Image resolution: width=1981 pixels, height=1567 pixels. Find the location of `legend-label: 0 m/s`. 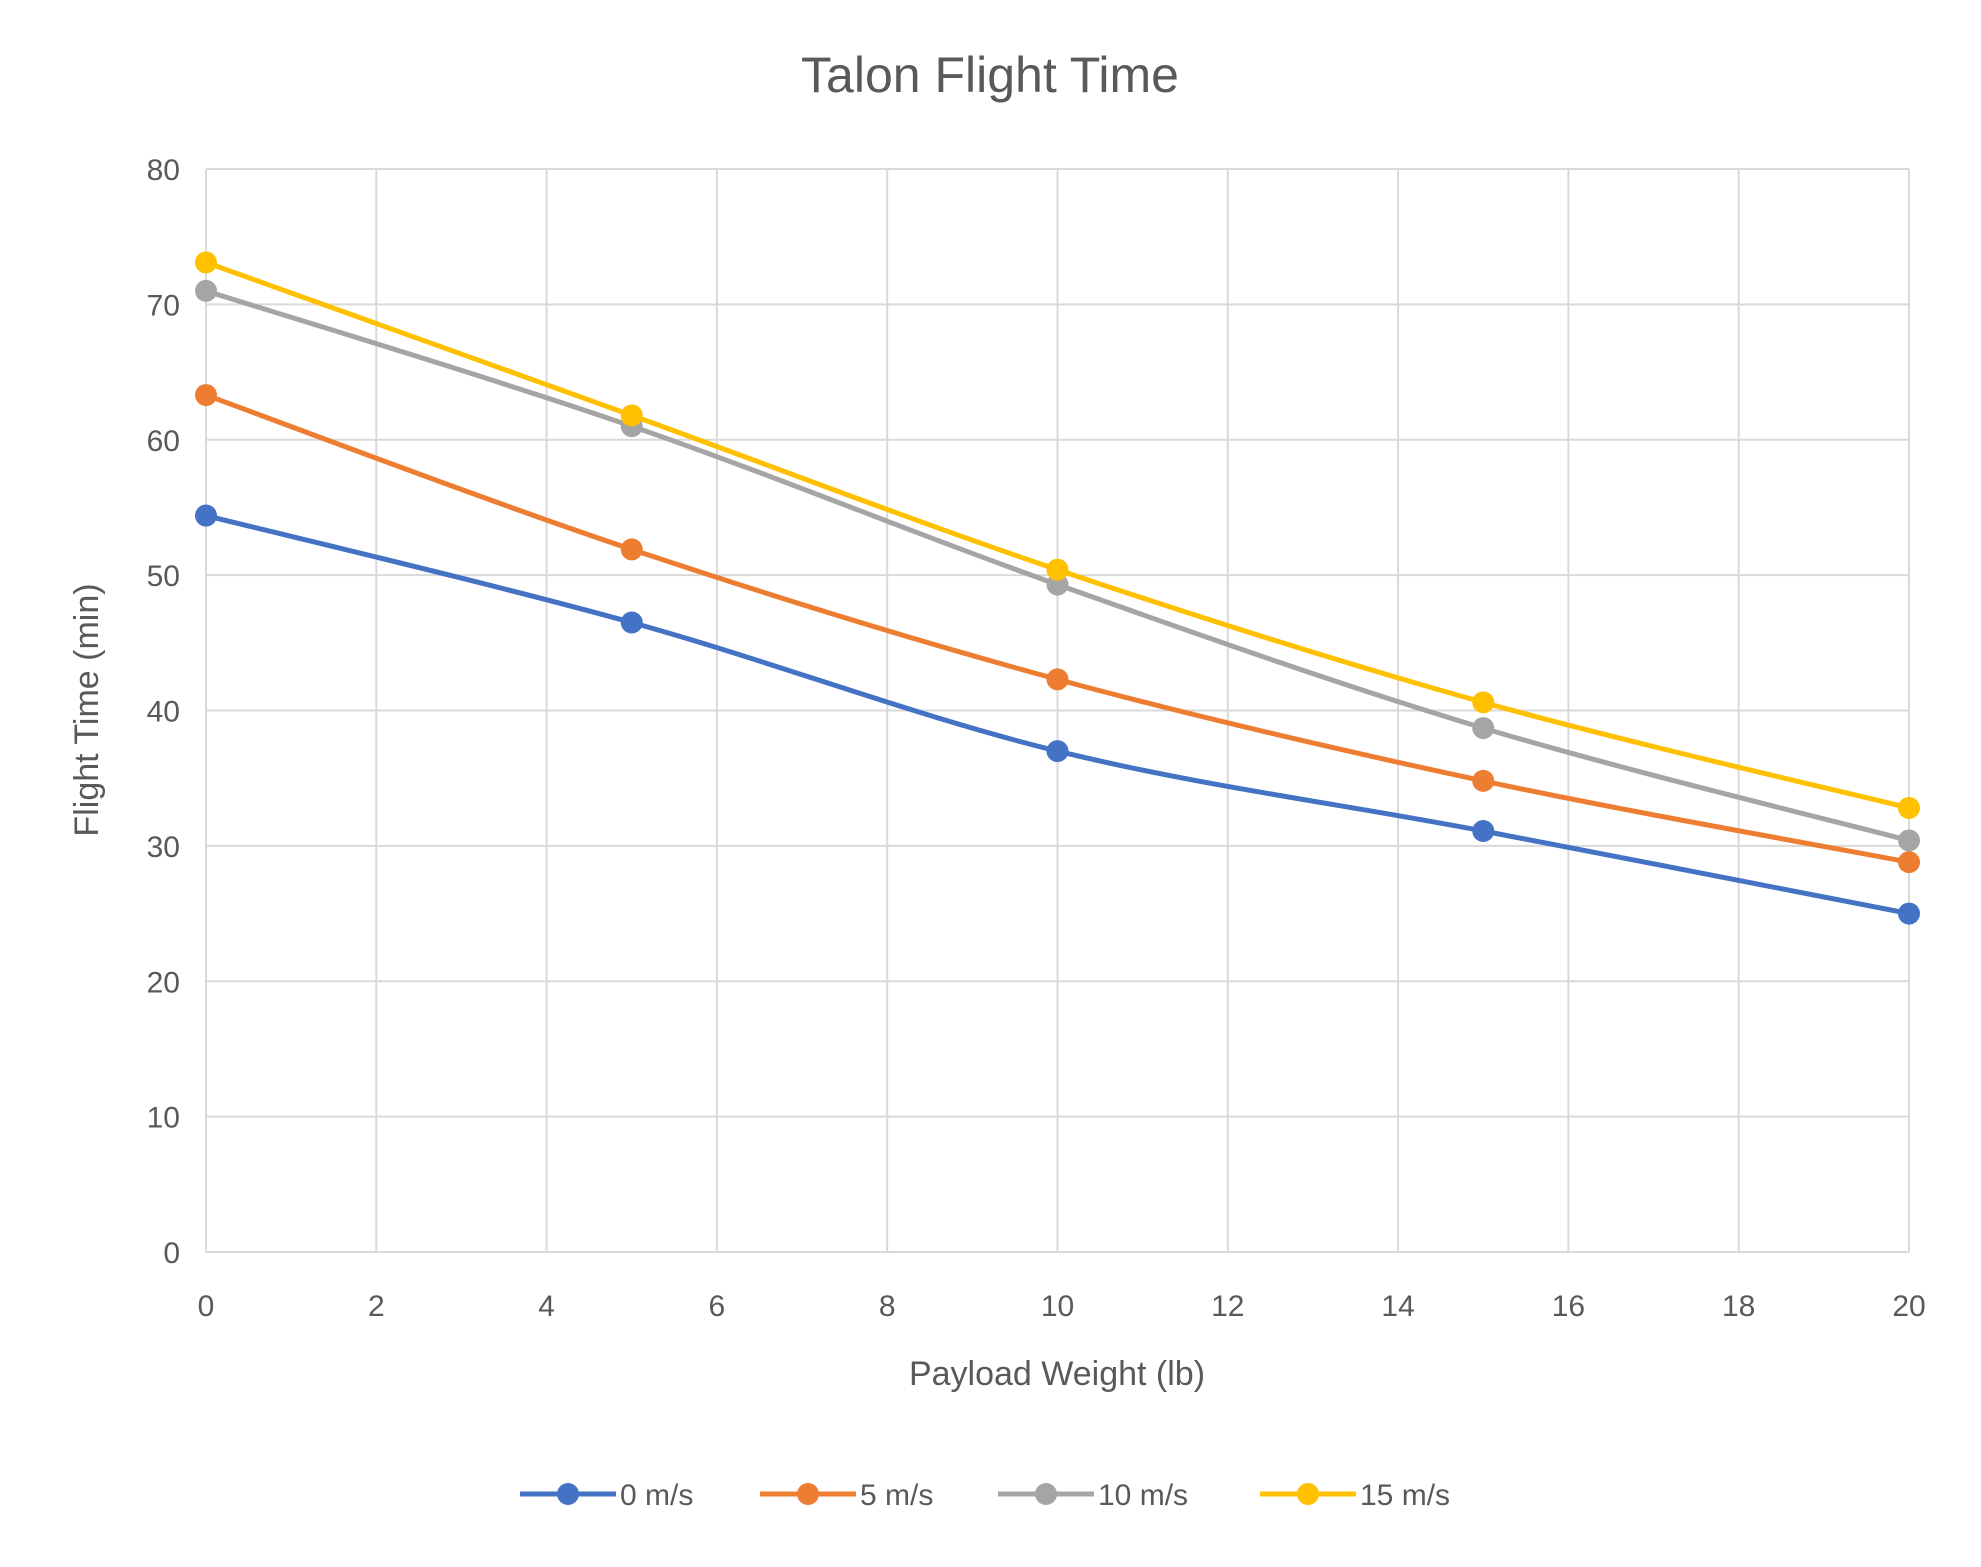

legend-label: 0 m/s is located at coordinates (656, 1495).